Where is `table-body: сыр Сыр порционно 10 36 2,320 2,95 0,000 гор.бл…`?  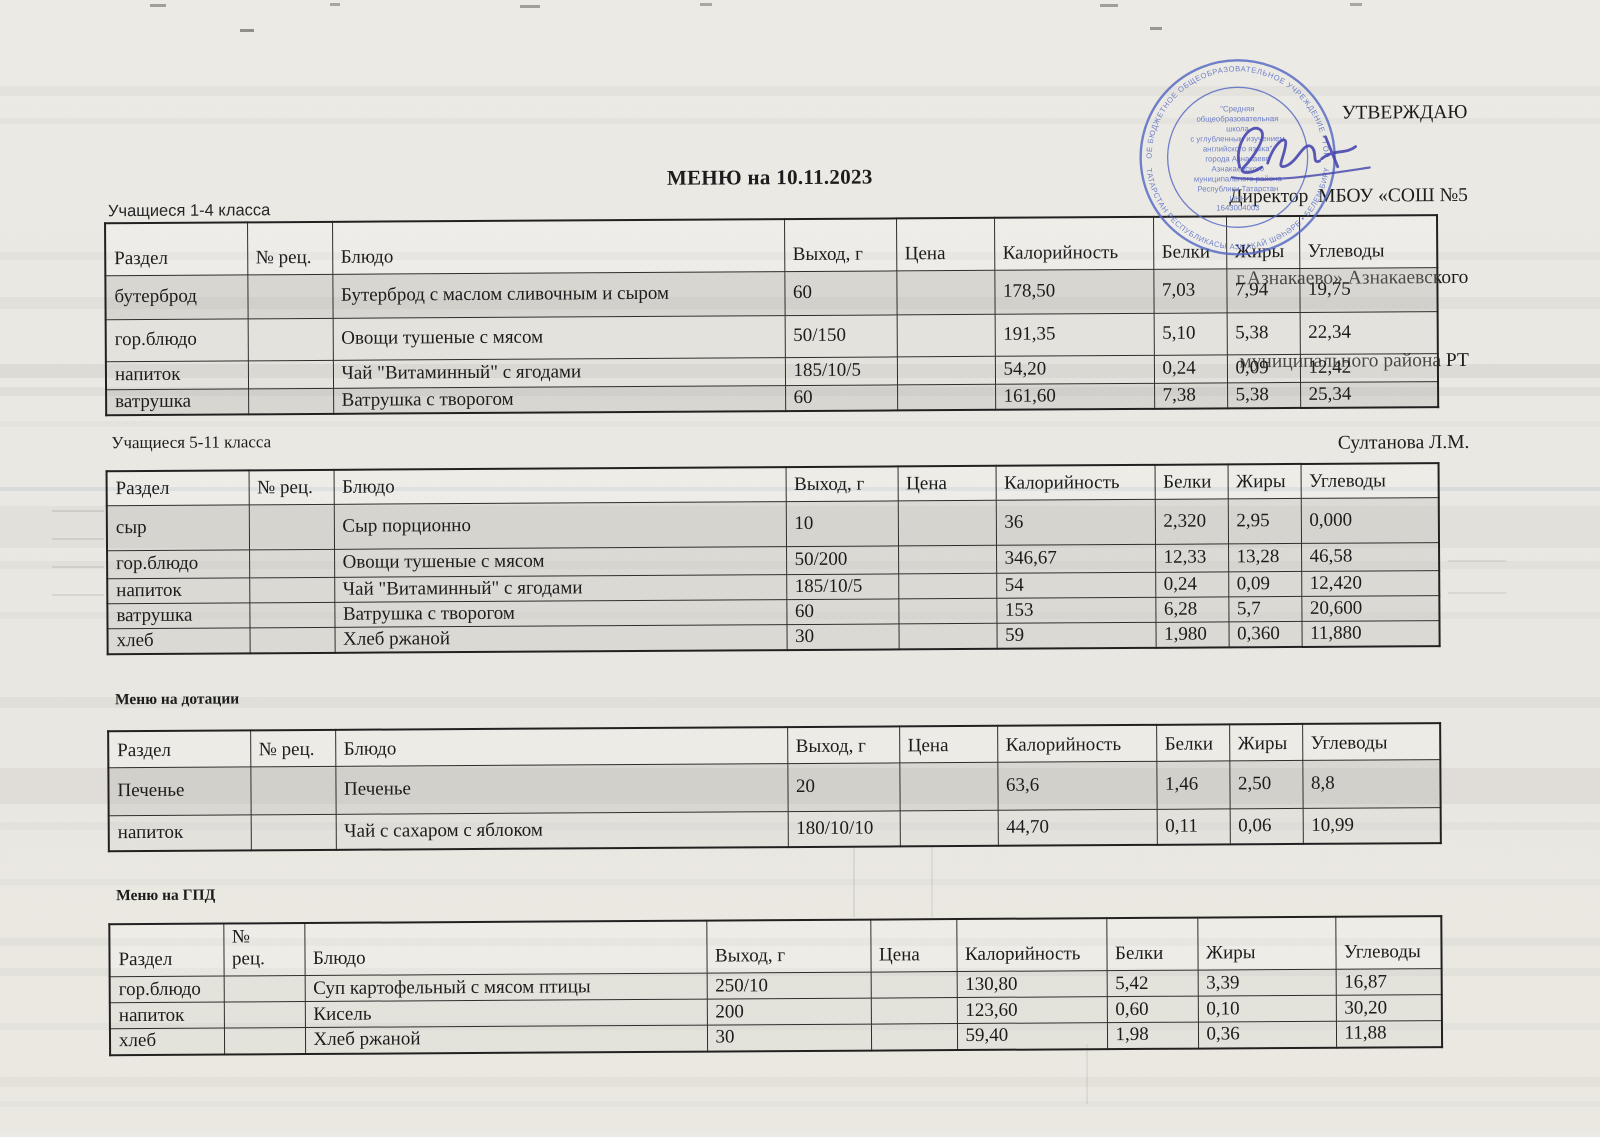 table-body: сыр Сыр порционно 10 36 2,320 2,95 0,000 гор.бл… is located at coordinates (773, 575).